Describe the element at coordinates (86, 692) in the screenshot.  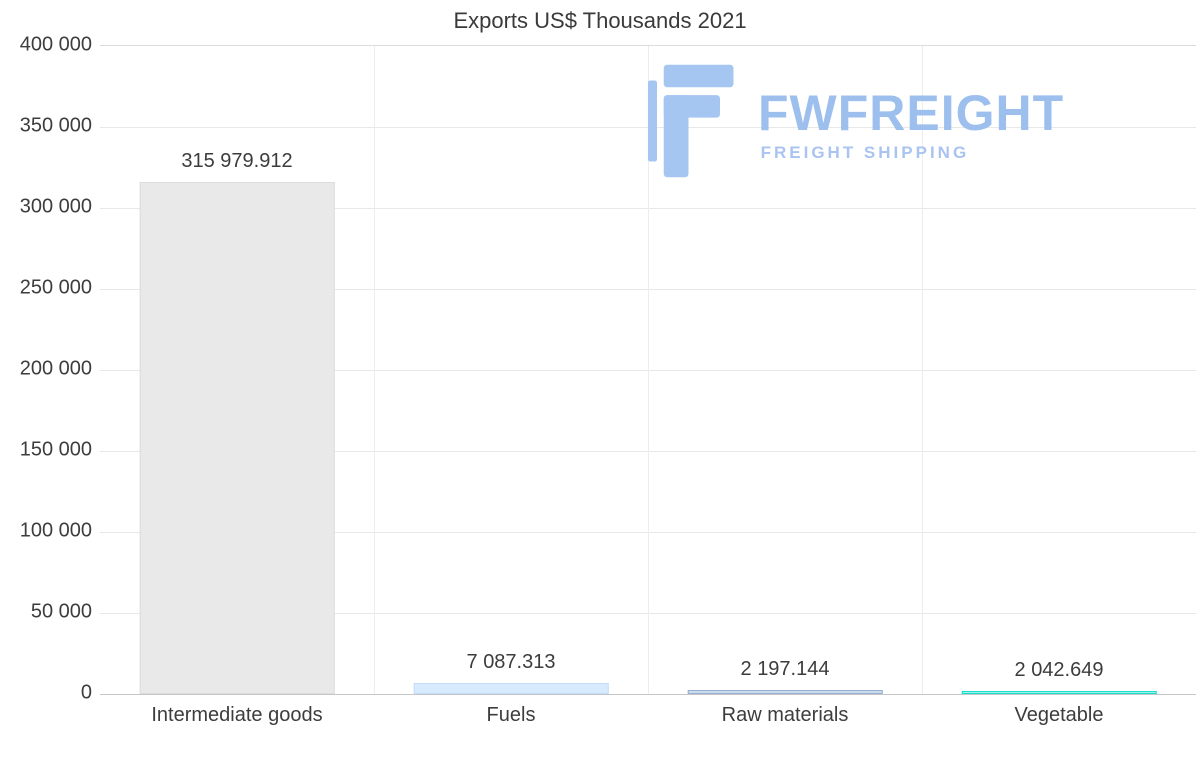
I see `y-tick-label: 0` at that location.